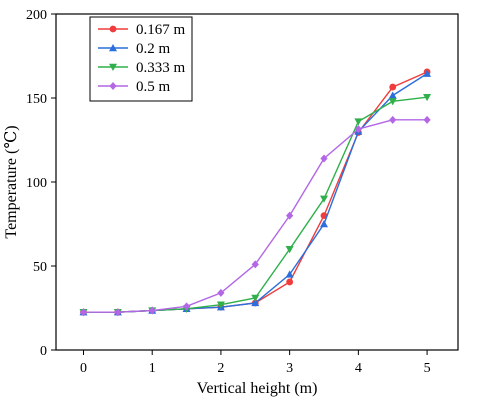 This screenshot has height=404, width=480. What do you see at coordinates (427, 368) in the screenshot?
I see `x-tick-label: 5` at bounding box center [427, 368].